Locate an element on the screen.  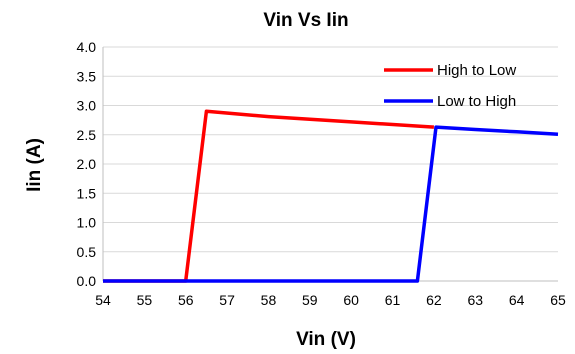
x-tick-label: 65 is located at coordinates (558, 300).